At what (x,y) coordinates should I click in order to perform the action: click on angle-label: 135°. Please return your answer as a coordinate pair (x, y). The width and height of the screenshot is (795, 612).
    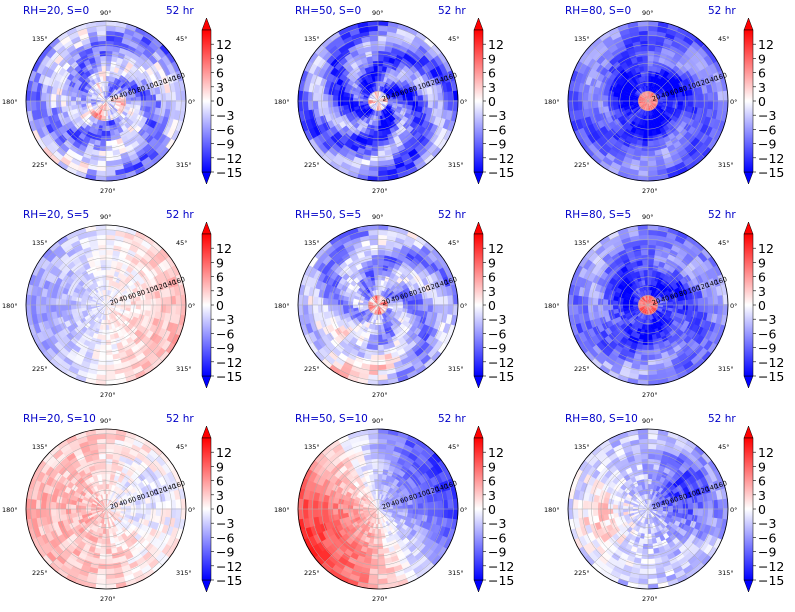
    Looking at the image, I should click on (312, 243).